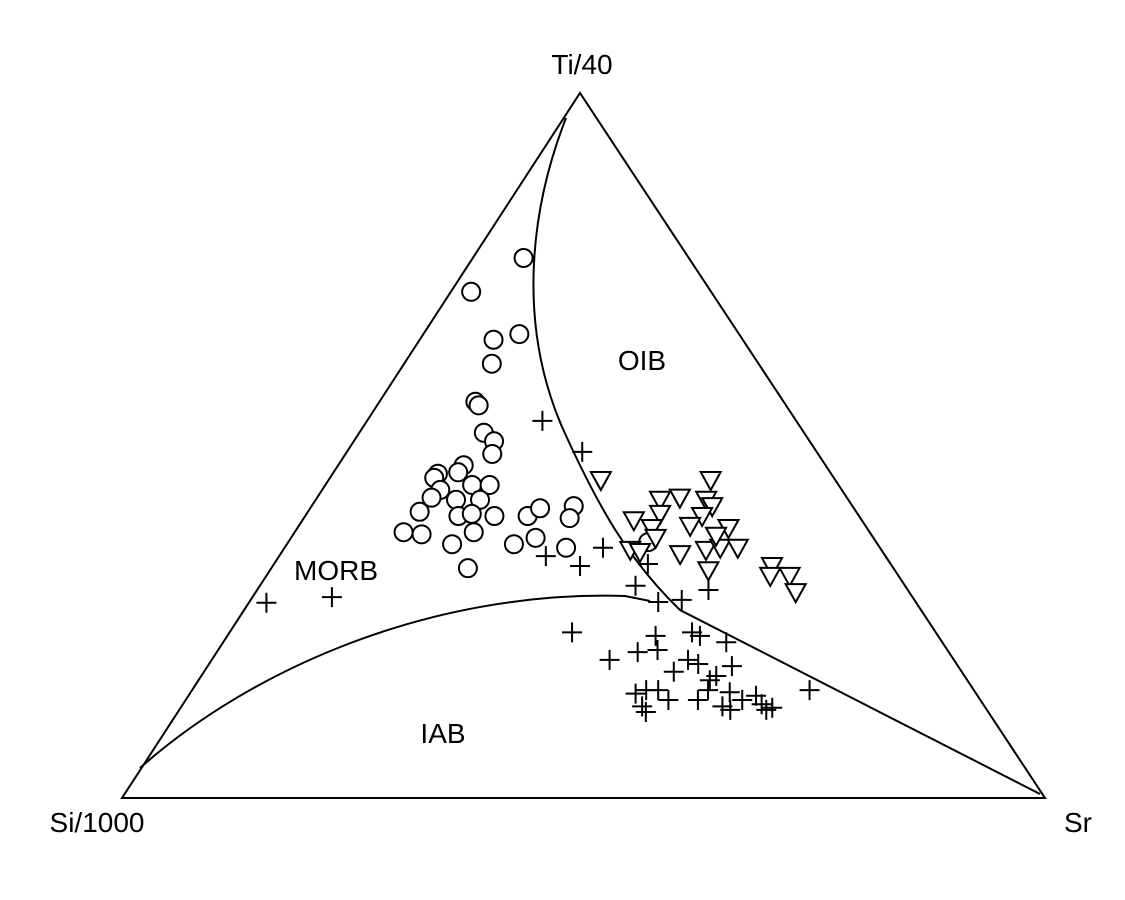 Image resolution: width=1125 pixels, height=900 pixels. What do you see at coordinates (581, 64) in the screenshot?
I see `apex-label-top: Ti/40` at bounding box center [581, 64].